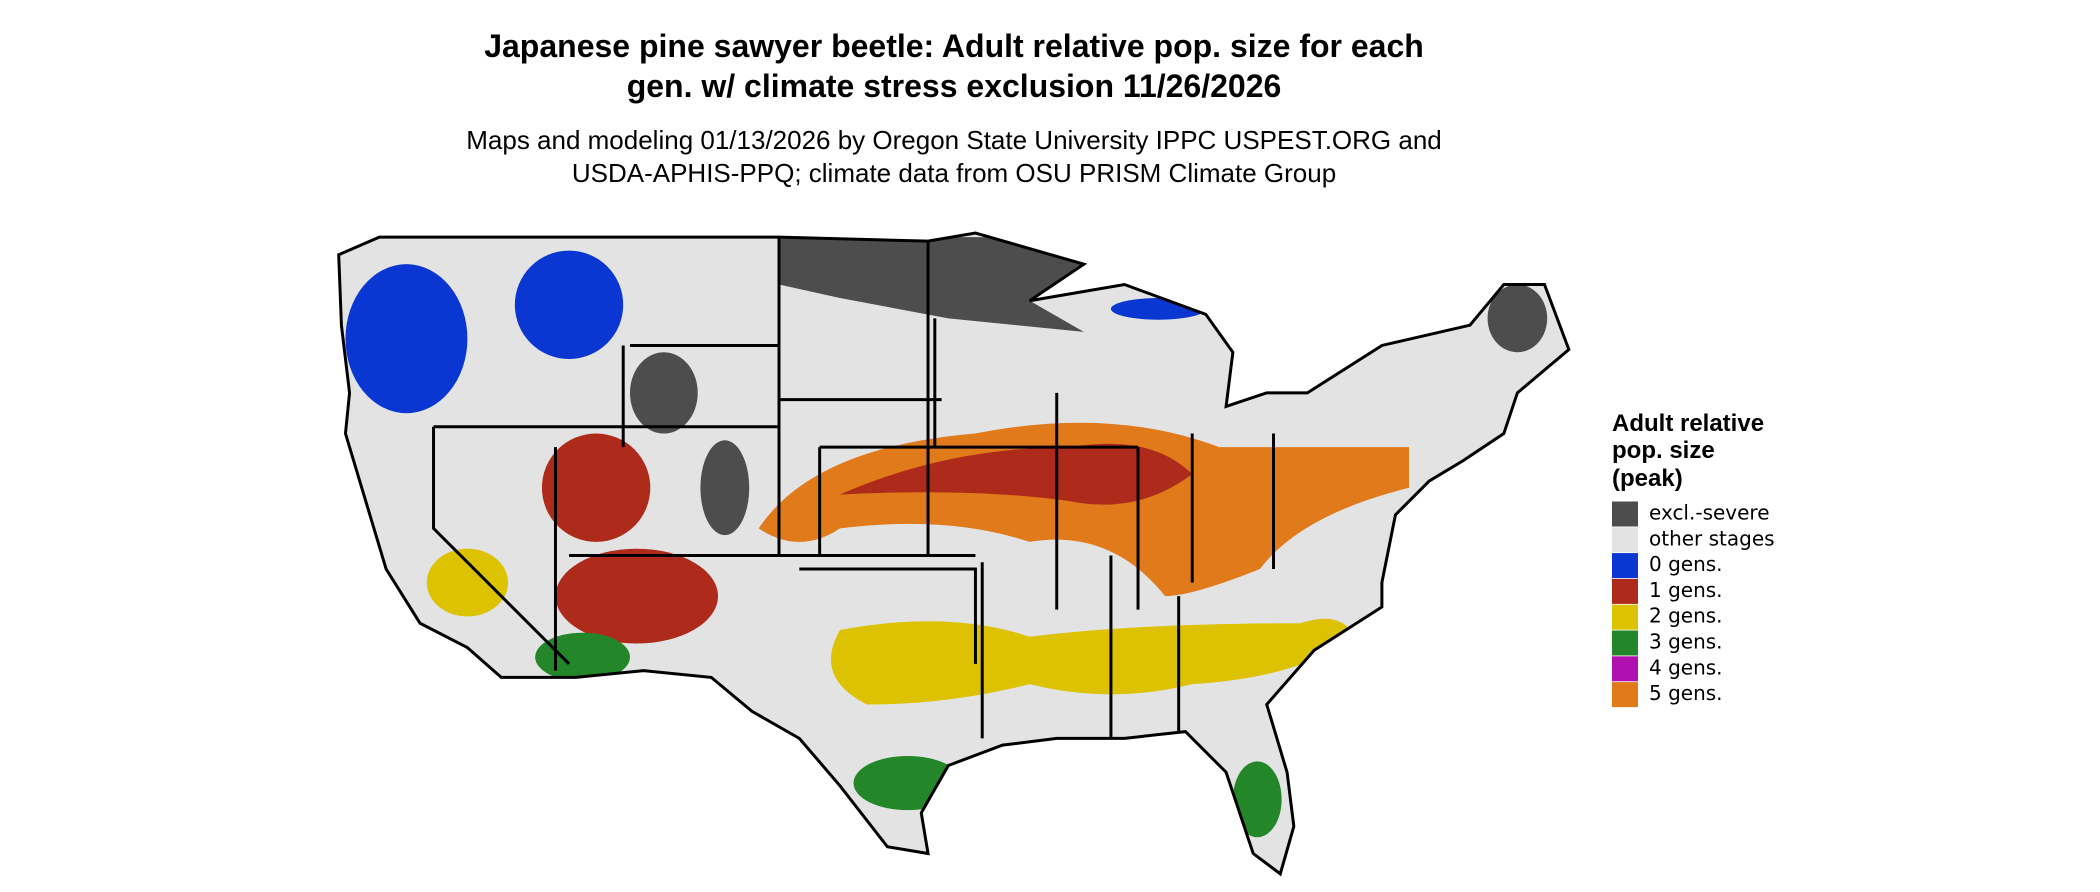 This screenshot has height=892, width=2100. What do you see at coordinates (1686, 642) in the screenshot?
I see `legend-label: 3 gens.` at bounding box center [1686, 642].